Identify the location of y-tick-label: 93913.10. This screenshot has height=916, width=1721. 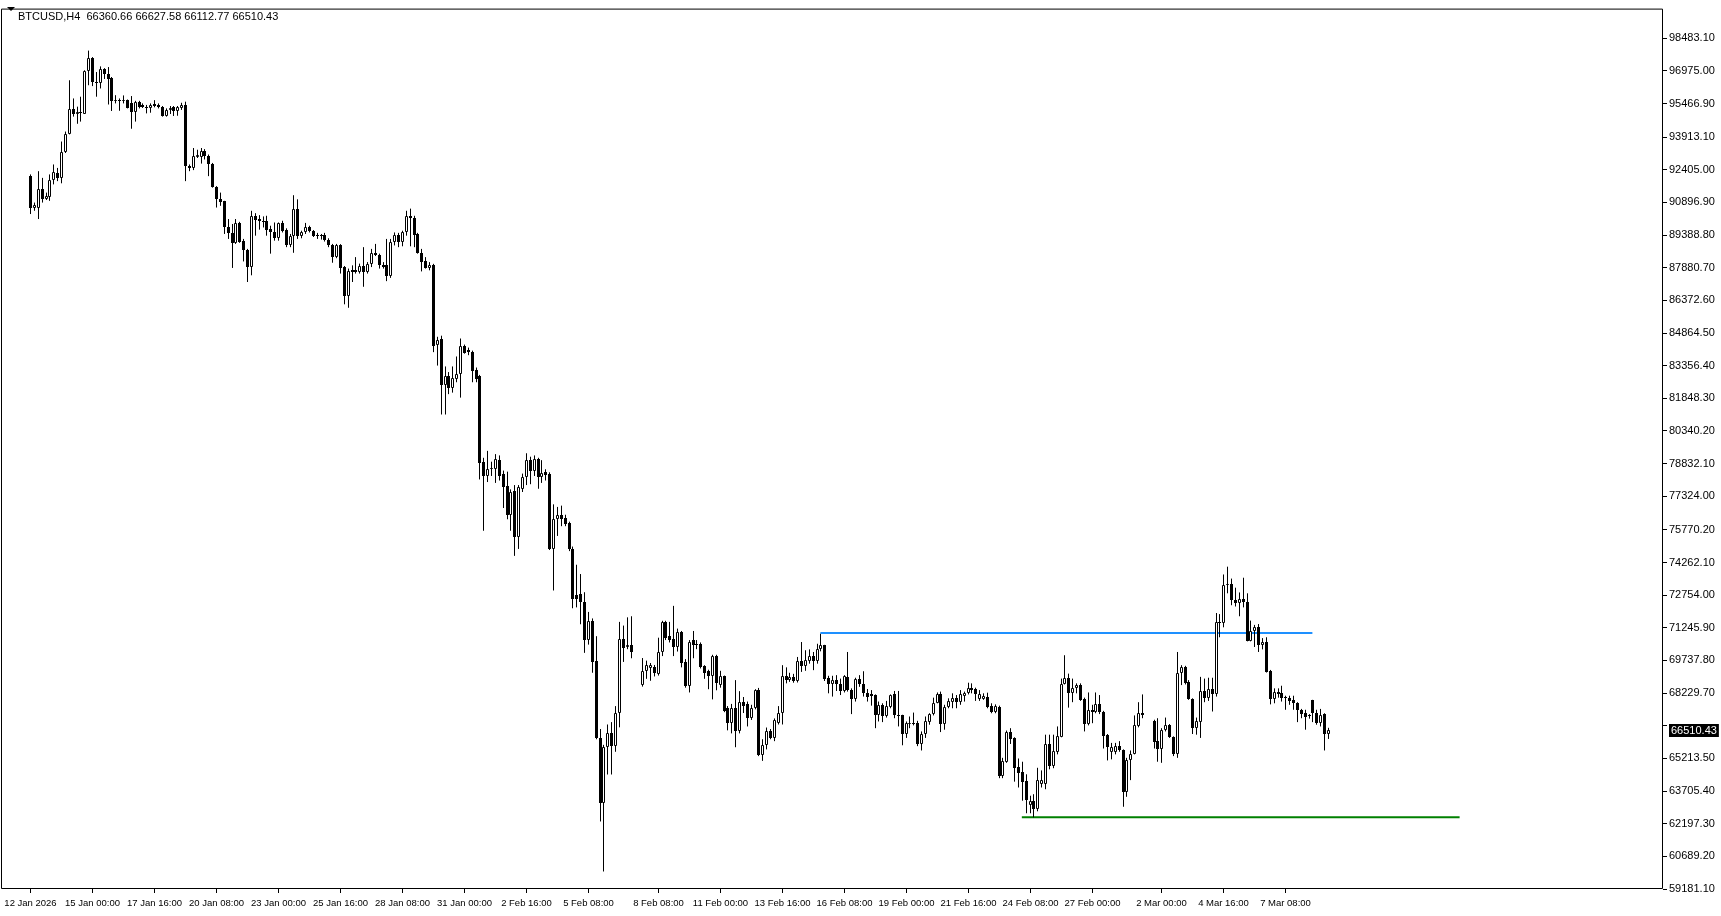
(1692, 136).